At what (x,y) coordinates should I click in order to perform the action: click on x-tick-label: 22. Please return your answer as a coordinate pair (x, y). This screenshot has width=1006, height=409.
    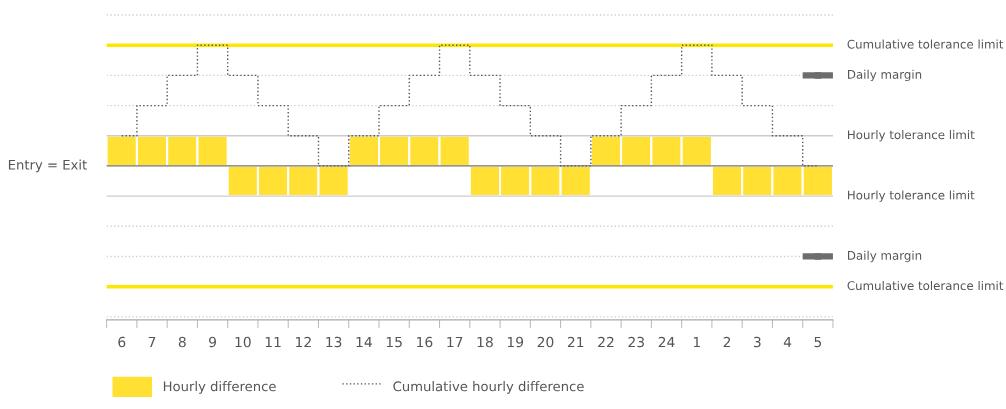
    Looking at the image, I should click on (606, 342).